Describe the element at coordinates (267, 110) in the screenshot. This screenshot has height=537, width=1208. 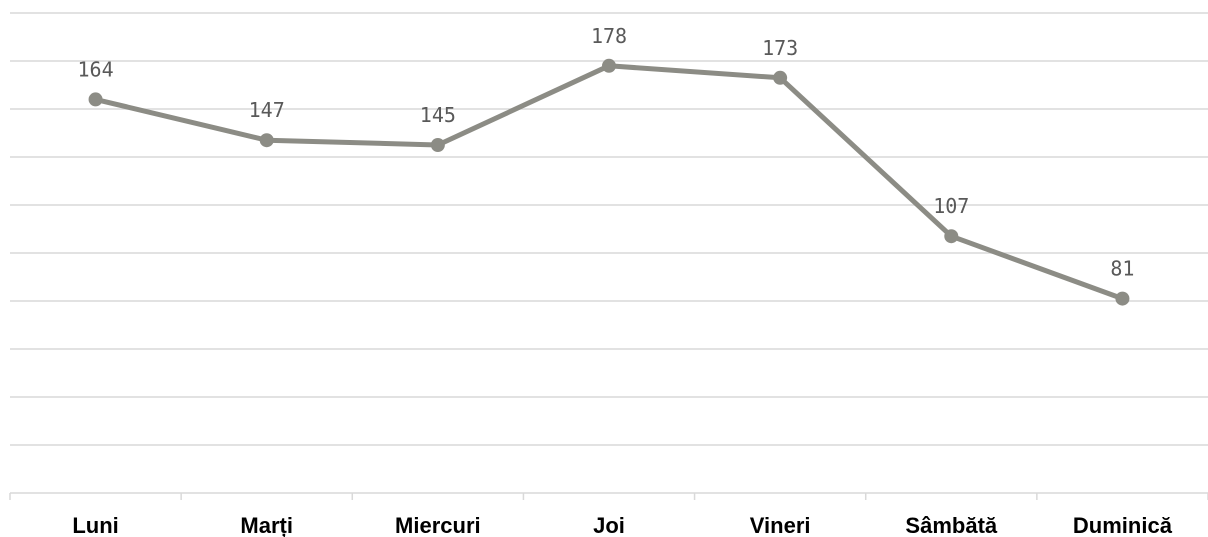
I see `data-label: 147` at that location.